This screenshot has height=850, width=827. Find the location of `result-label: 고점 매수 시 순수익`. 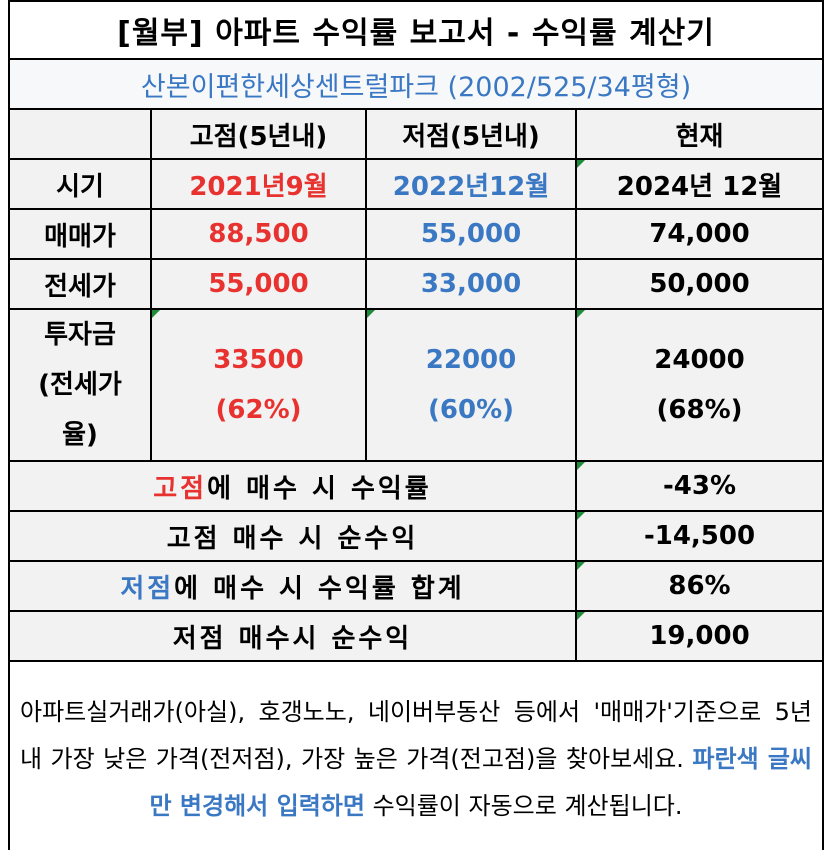

result-label: 고점 매수 시 순수익 is located at coordinates (292, 536).